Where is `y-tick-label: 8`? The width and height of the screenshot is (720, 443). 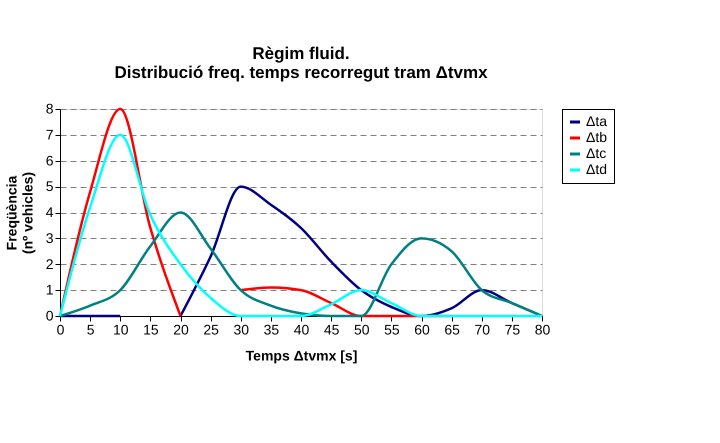 y-tick-label: 8 is located at coordinates (50, 108).